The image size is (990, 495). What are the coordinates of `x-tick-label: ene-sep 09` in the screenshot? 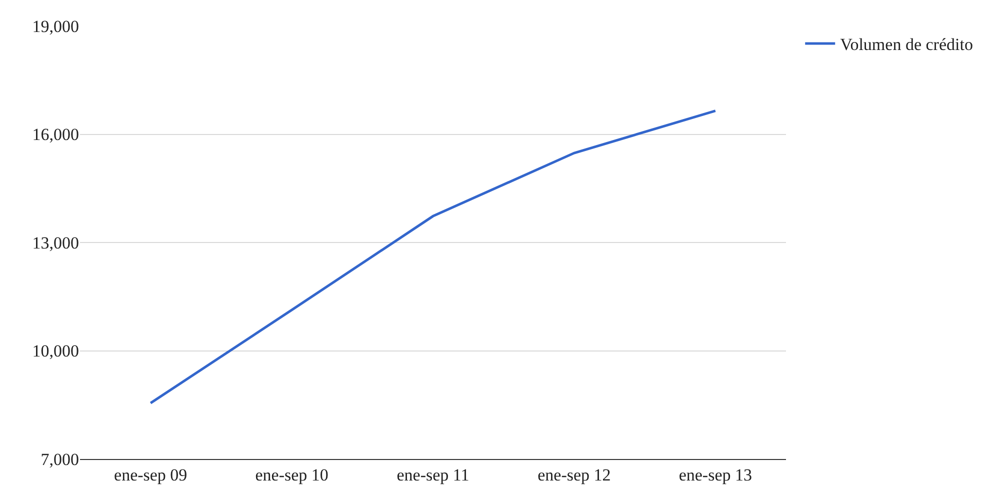 It's located at (151, 474).